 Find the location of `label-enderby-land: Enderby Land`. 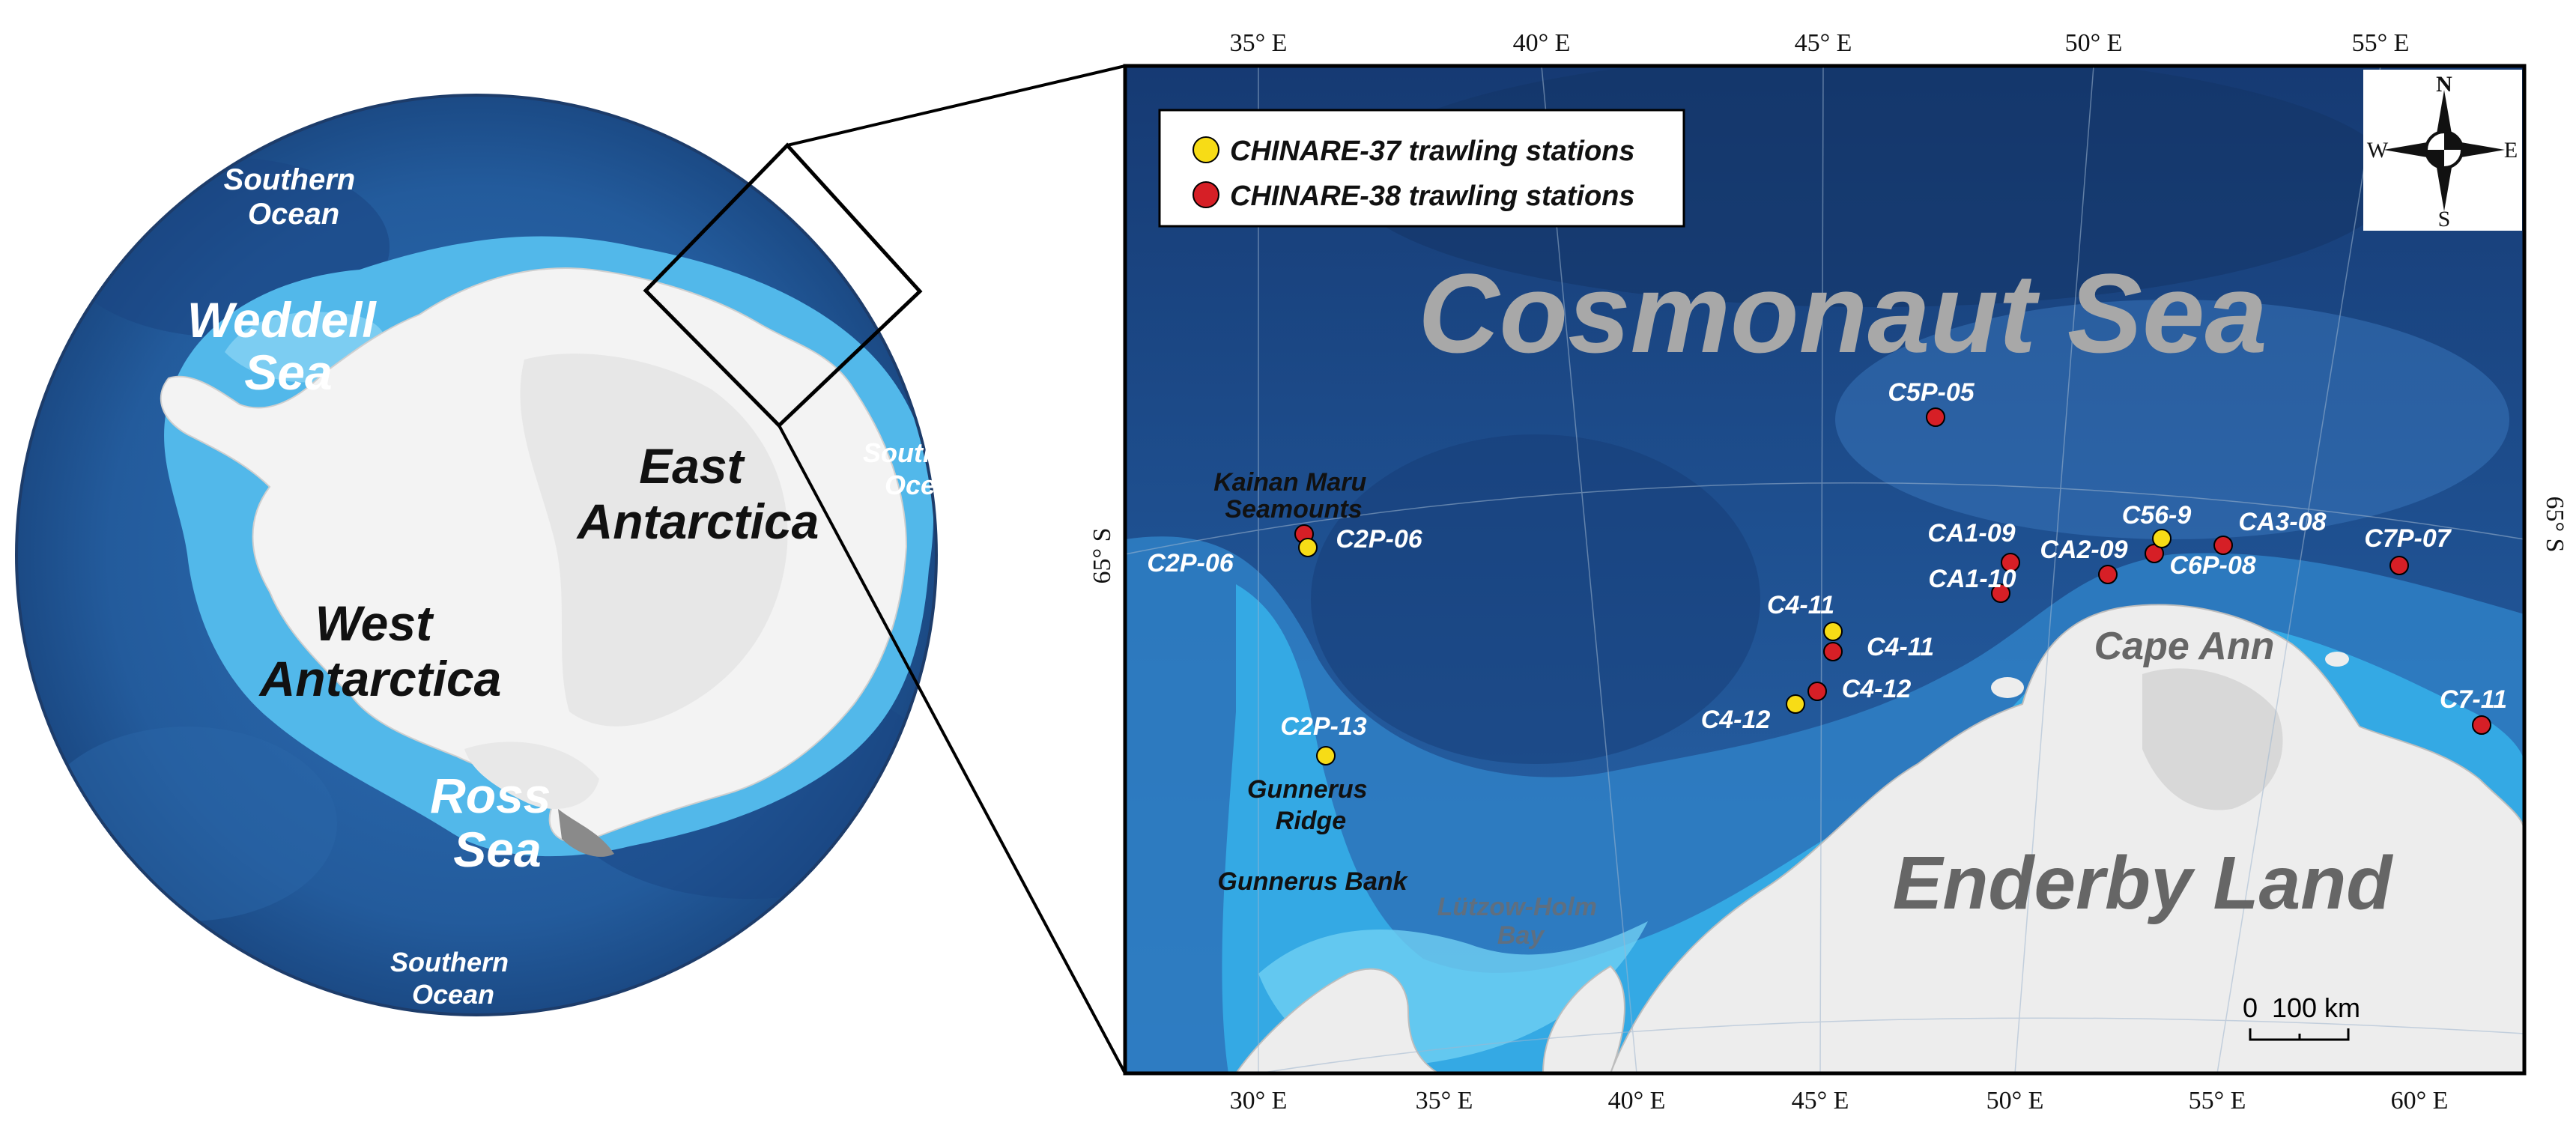

label-enderby-land: Enderby Land is located at coordinates (2143, 883).